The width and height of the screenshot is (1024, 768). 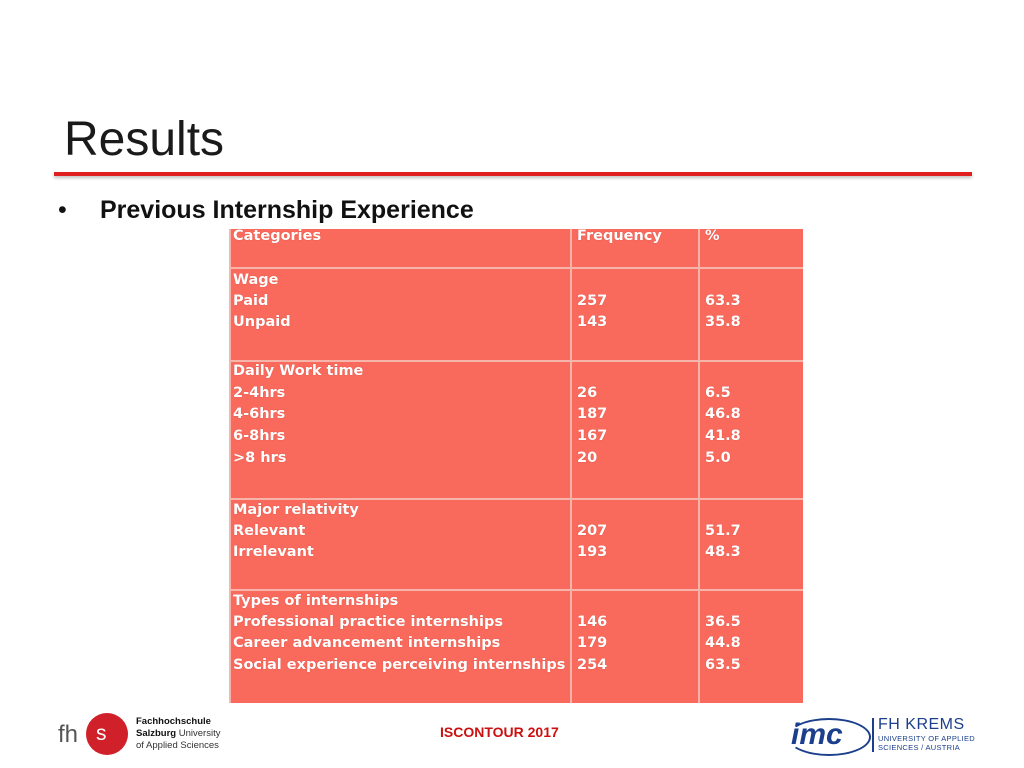 I want to click on row-label: Professional practice internships, so click(x=368, y=622).